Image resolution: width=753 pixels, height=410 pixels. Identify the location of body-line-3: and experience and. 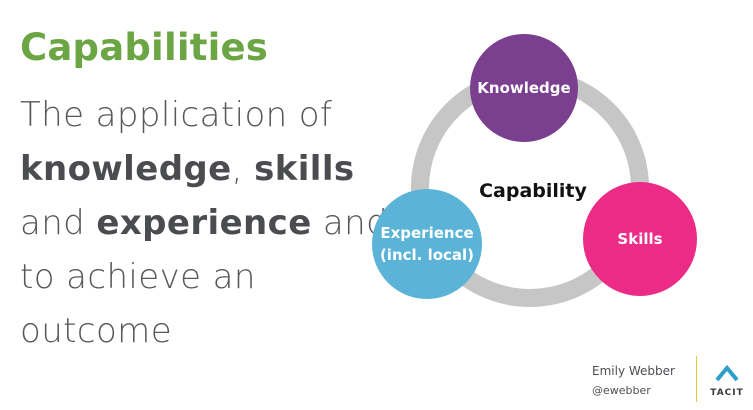
(210, 223).